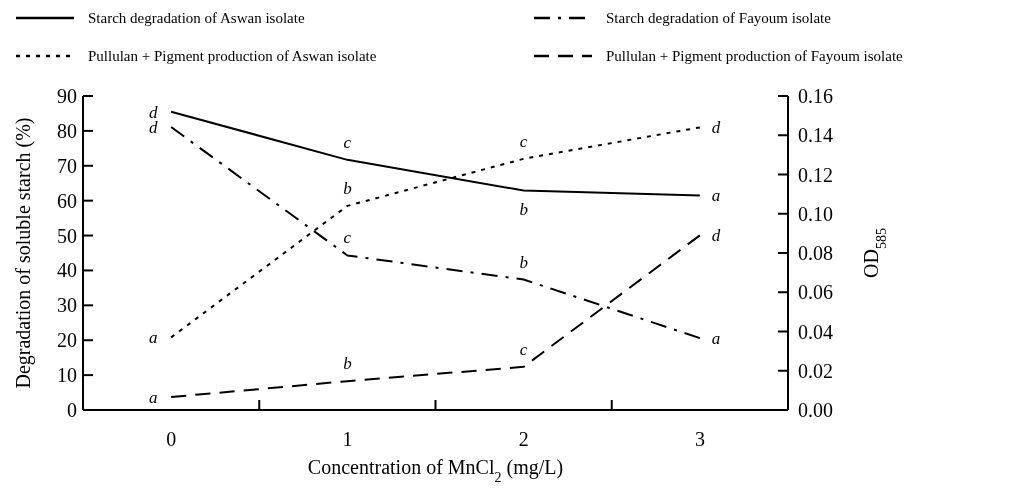 This screenshot has width=1027, height=496. What do you see at coordinates (67, 235) in the screenshot?
I see `y-tick-label: 50` at bounding box center [67, 235].